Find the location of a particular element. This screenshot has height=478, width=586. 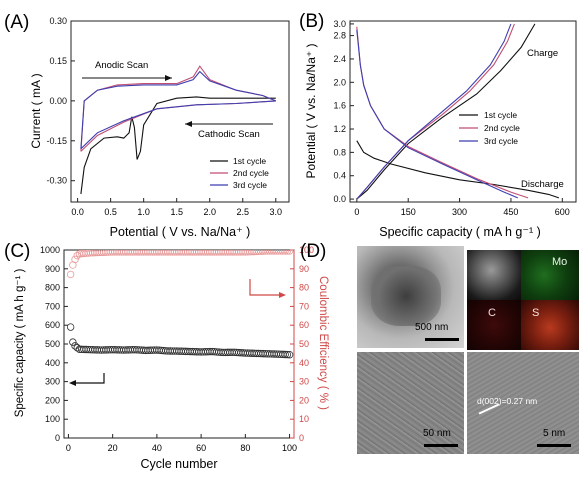

panel-c-yr-tick-label: 70 is located at coordinates (304, 306).